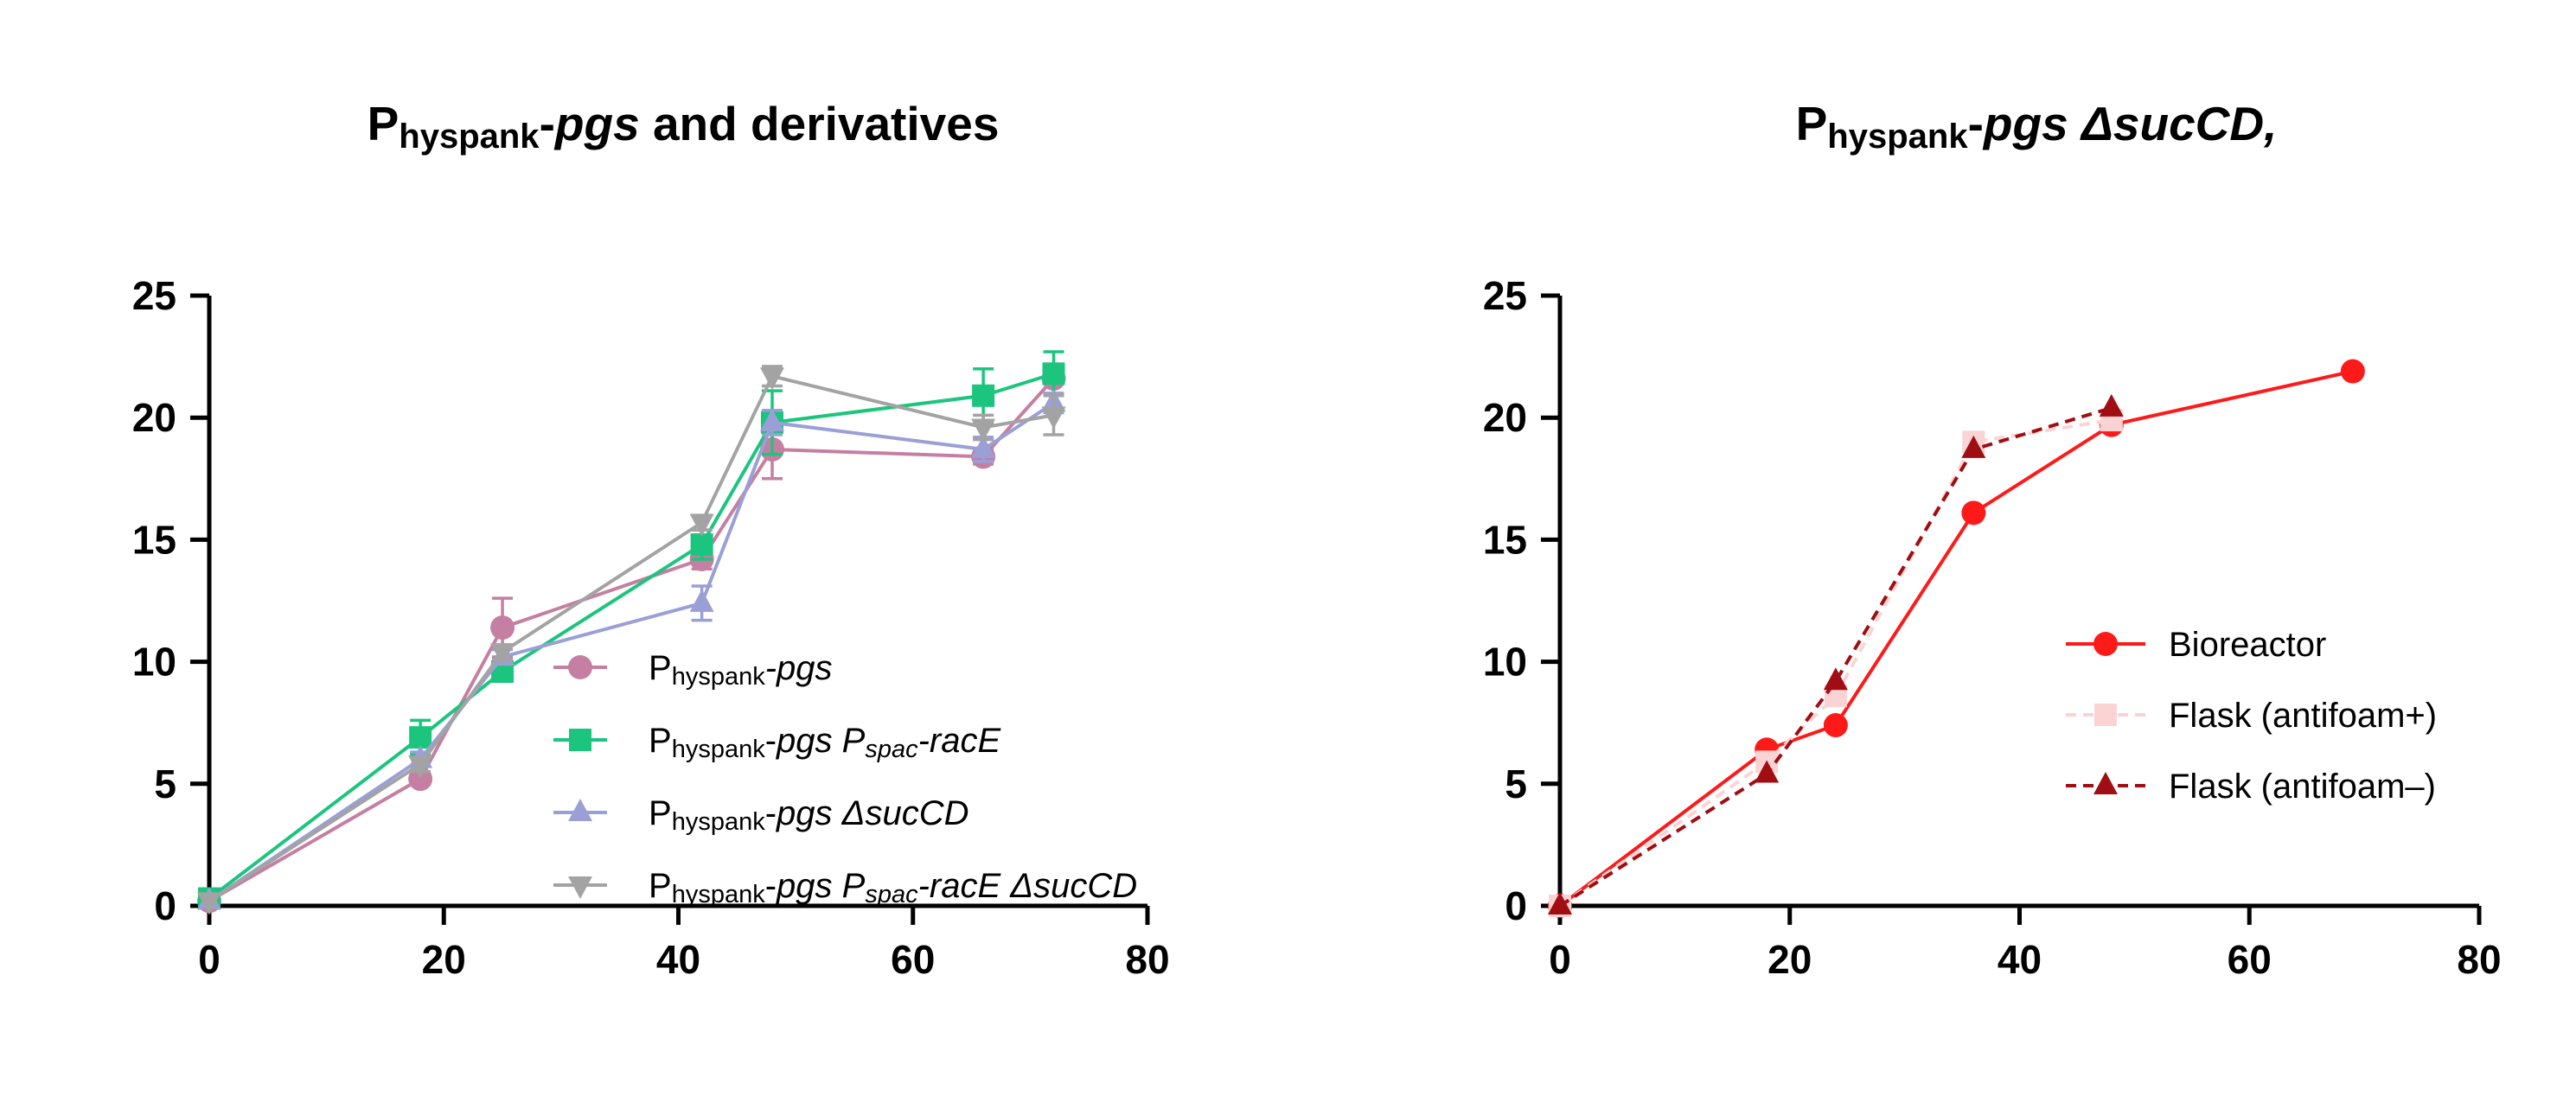  Describe the element at coordinates (719, 822) in the screenshot. I see `chart_data.0.series.2.name_parts-part: hyspank` at that location.